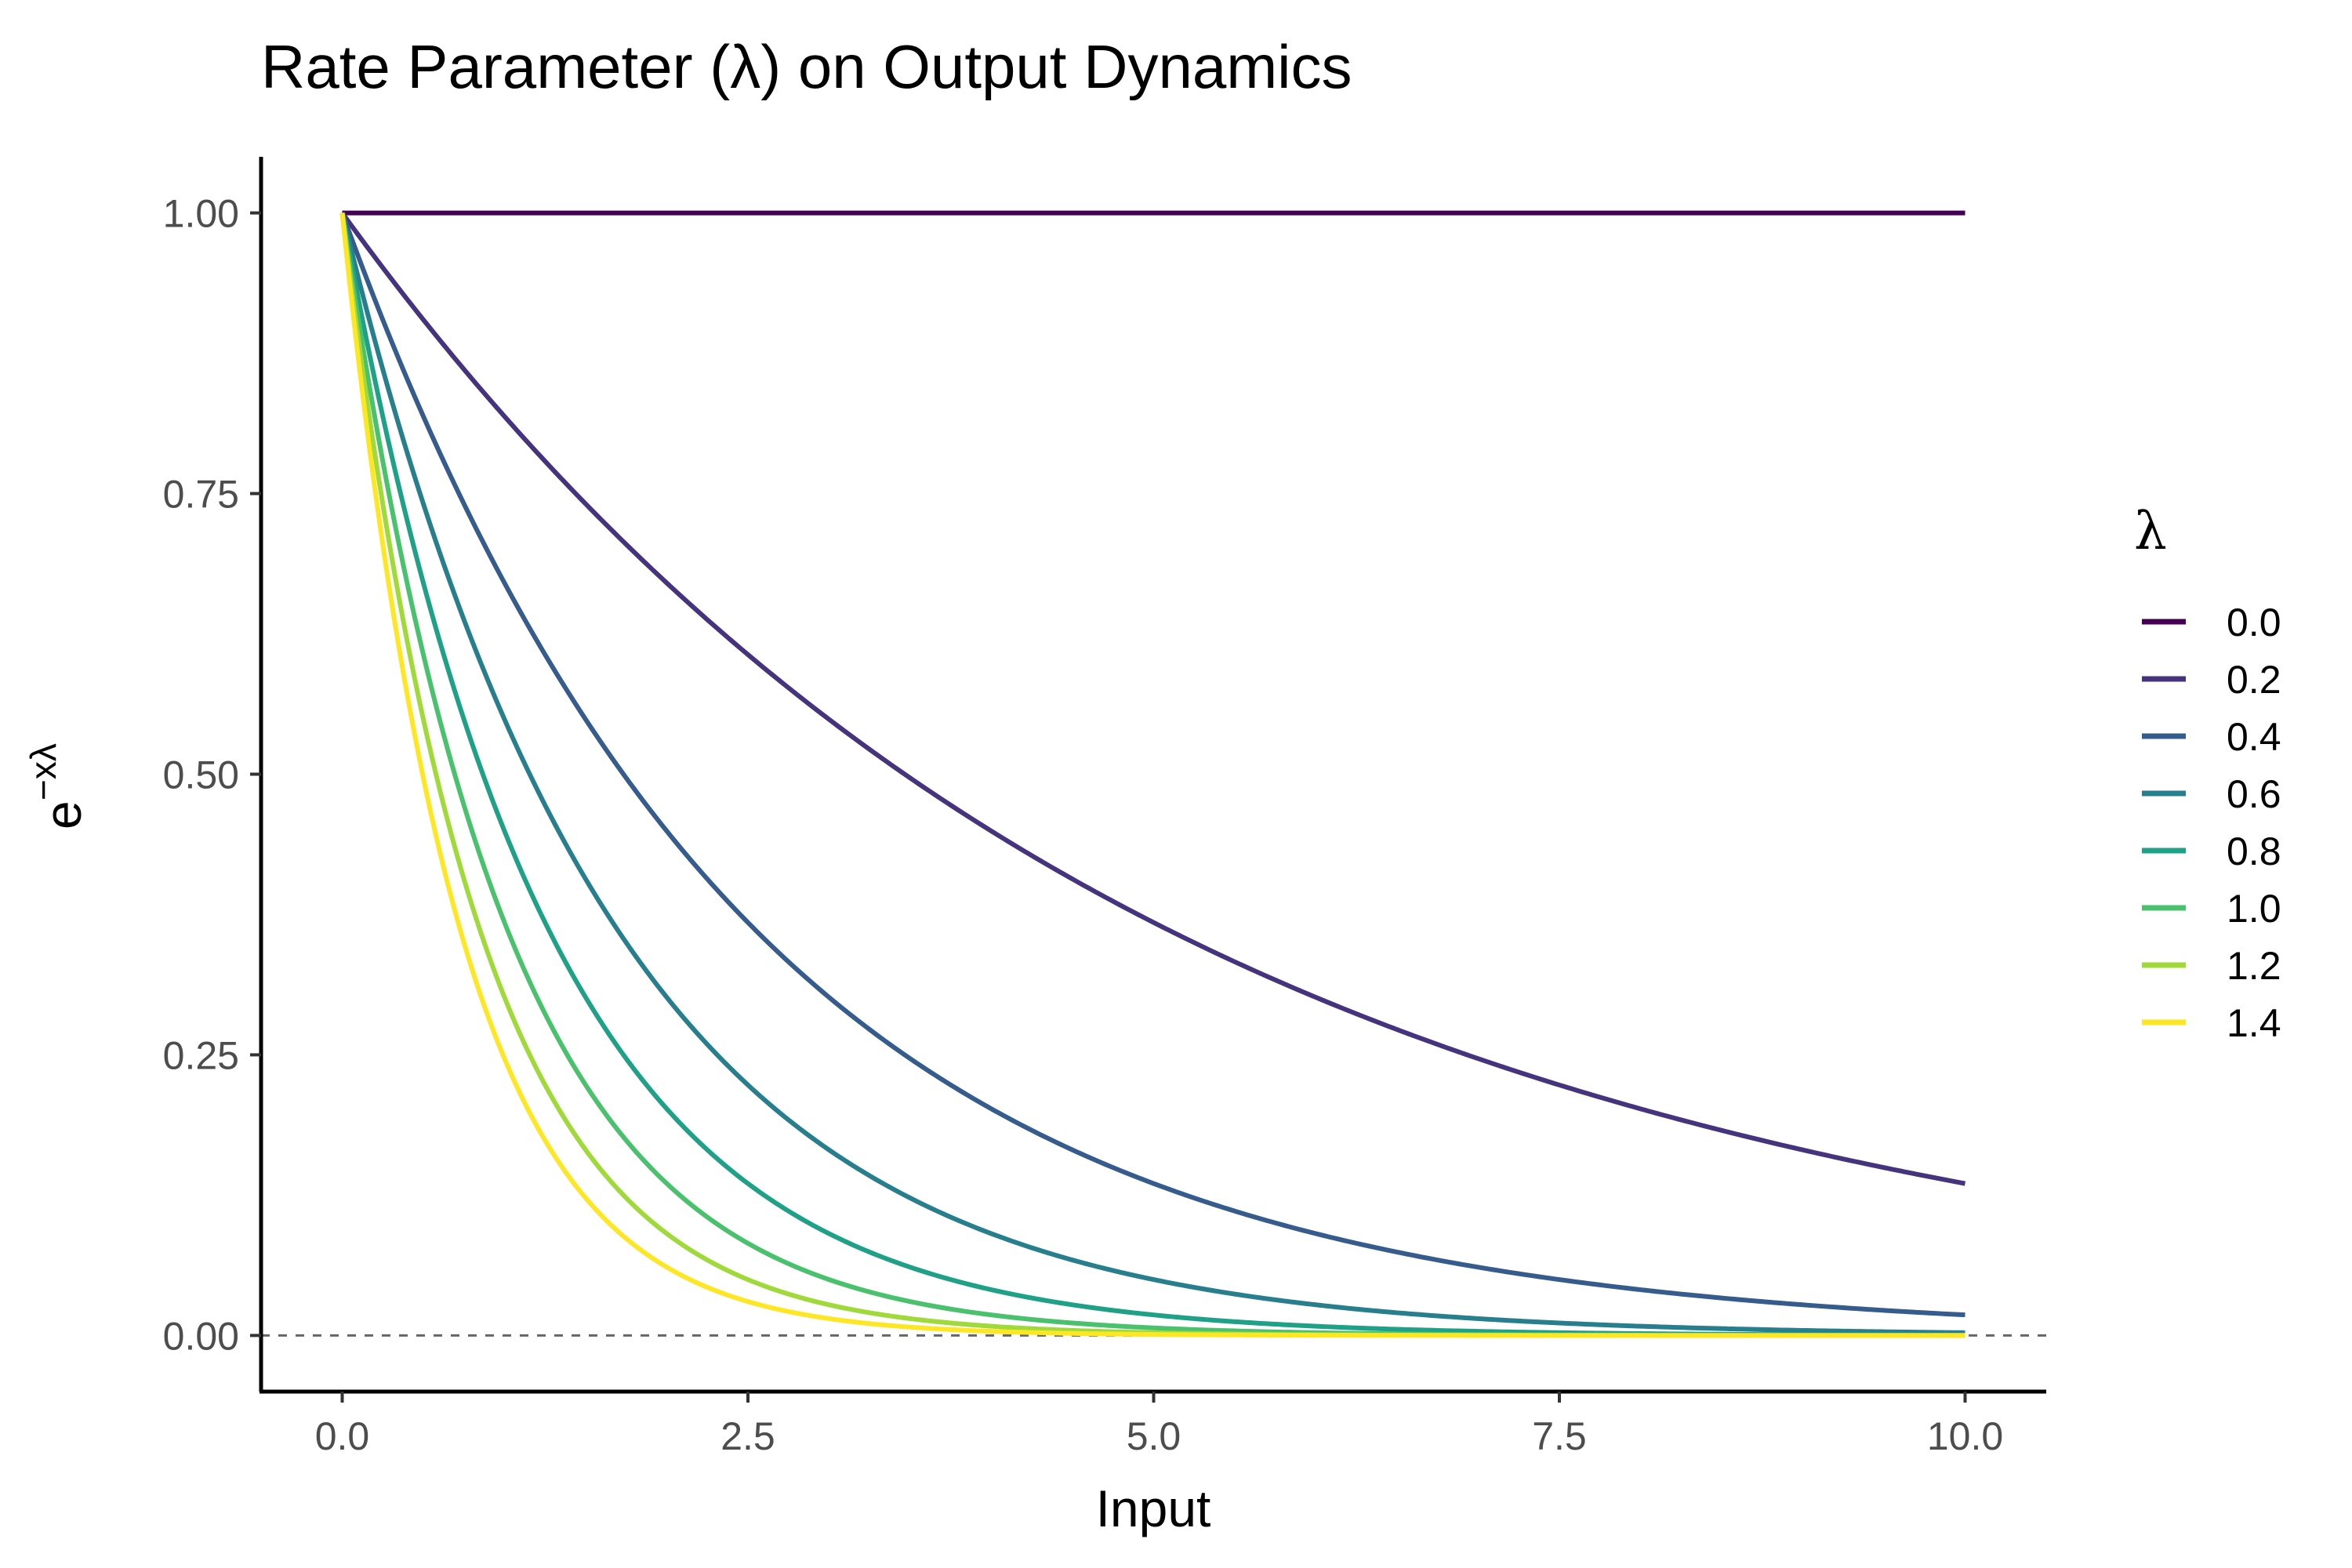  I want to click on x-tick-label: 0.0, so click(342, 1436).